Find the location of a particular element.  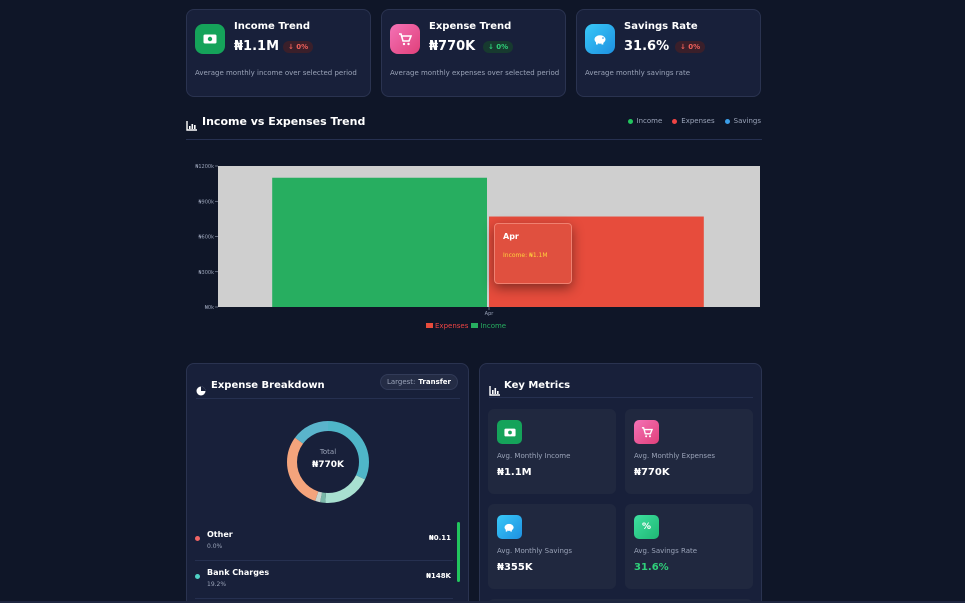

metric-label: Avg. Monthly Savings is located at coordinates (535, 551).